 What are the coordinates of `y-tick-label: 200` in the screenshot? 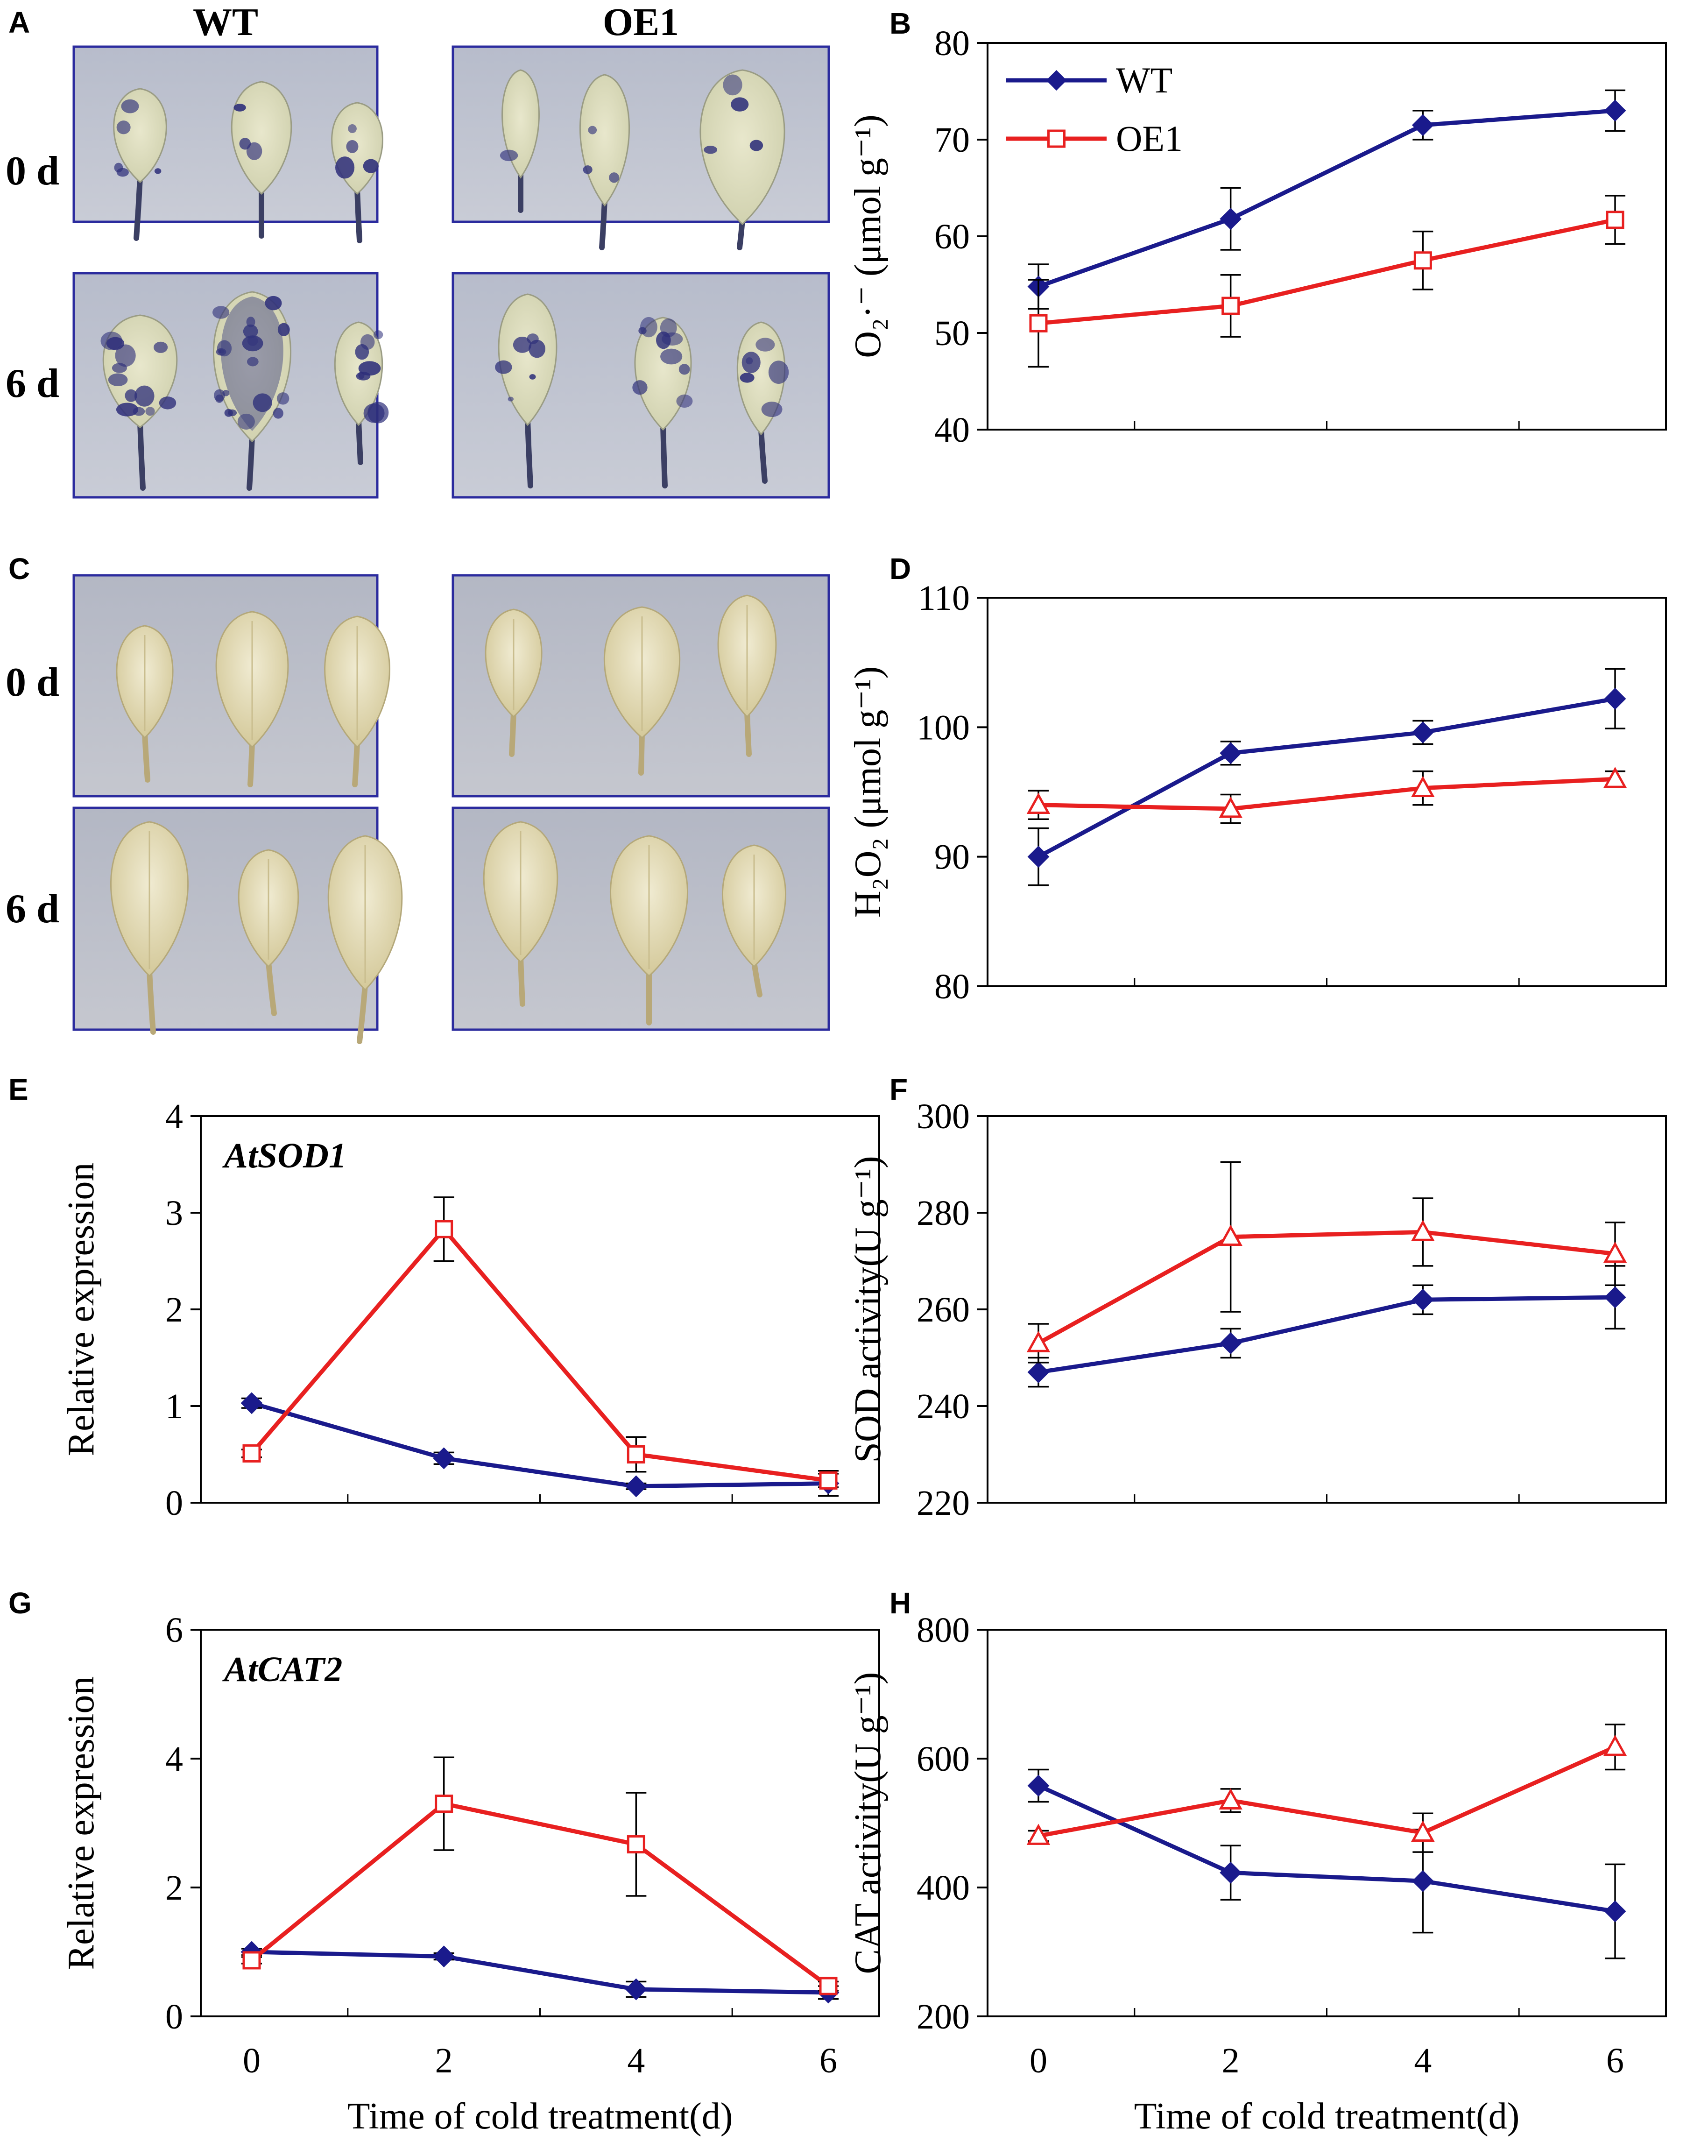 It's located at (943, 2016).